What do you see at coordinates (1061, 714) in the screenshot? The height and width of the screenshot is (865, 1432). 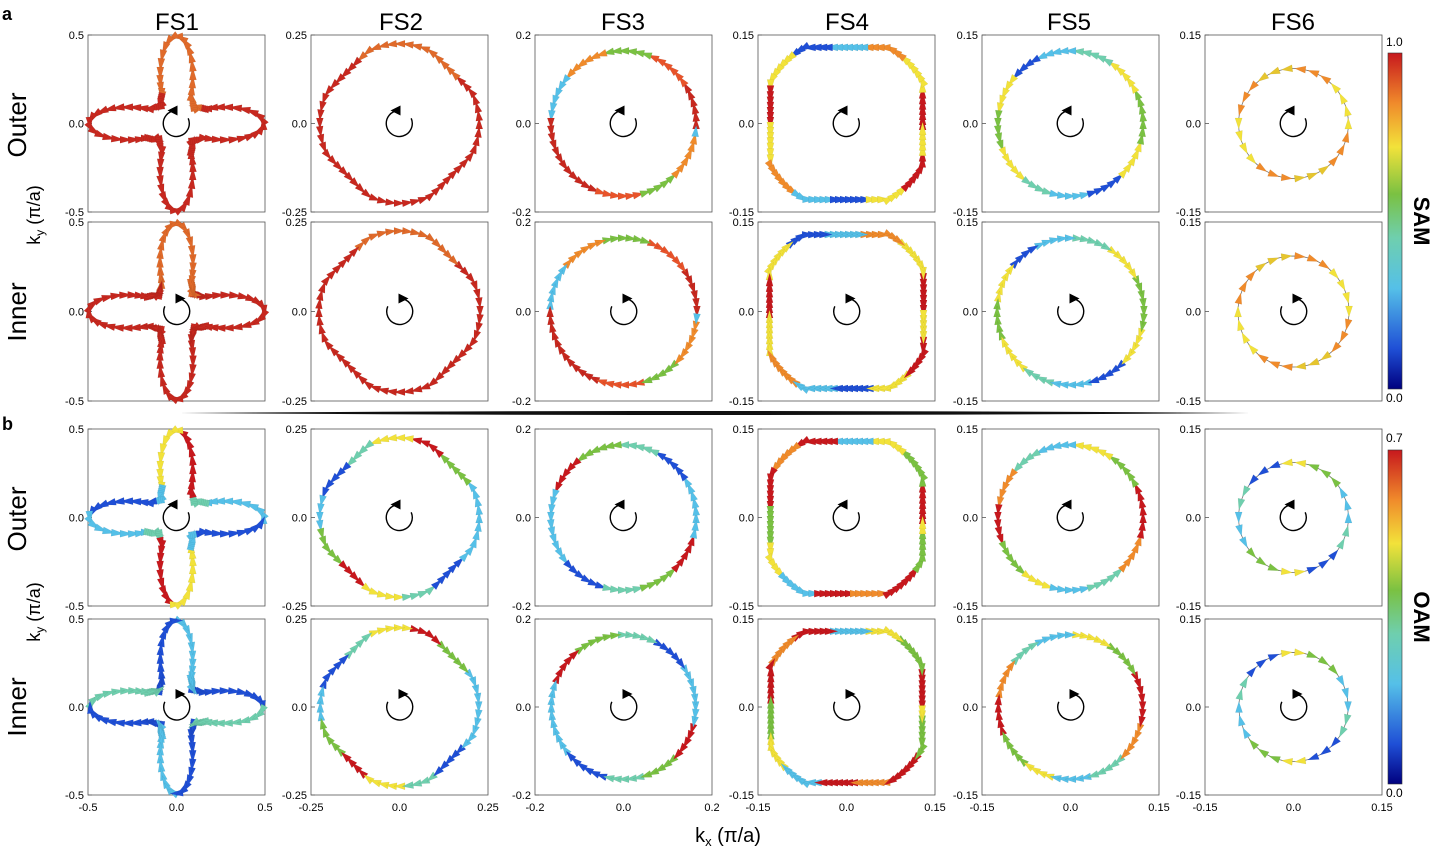 I see `subplot-b-inner-fs5: 0.15 0.0 -0.15-0.15 0.0 0.15` at bounding box center [1061, 714].